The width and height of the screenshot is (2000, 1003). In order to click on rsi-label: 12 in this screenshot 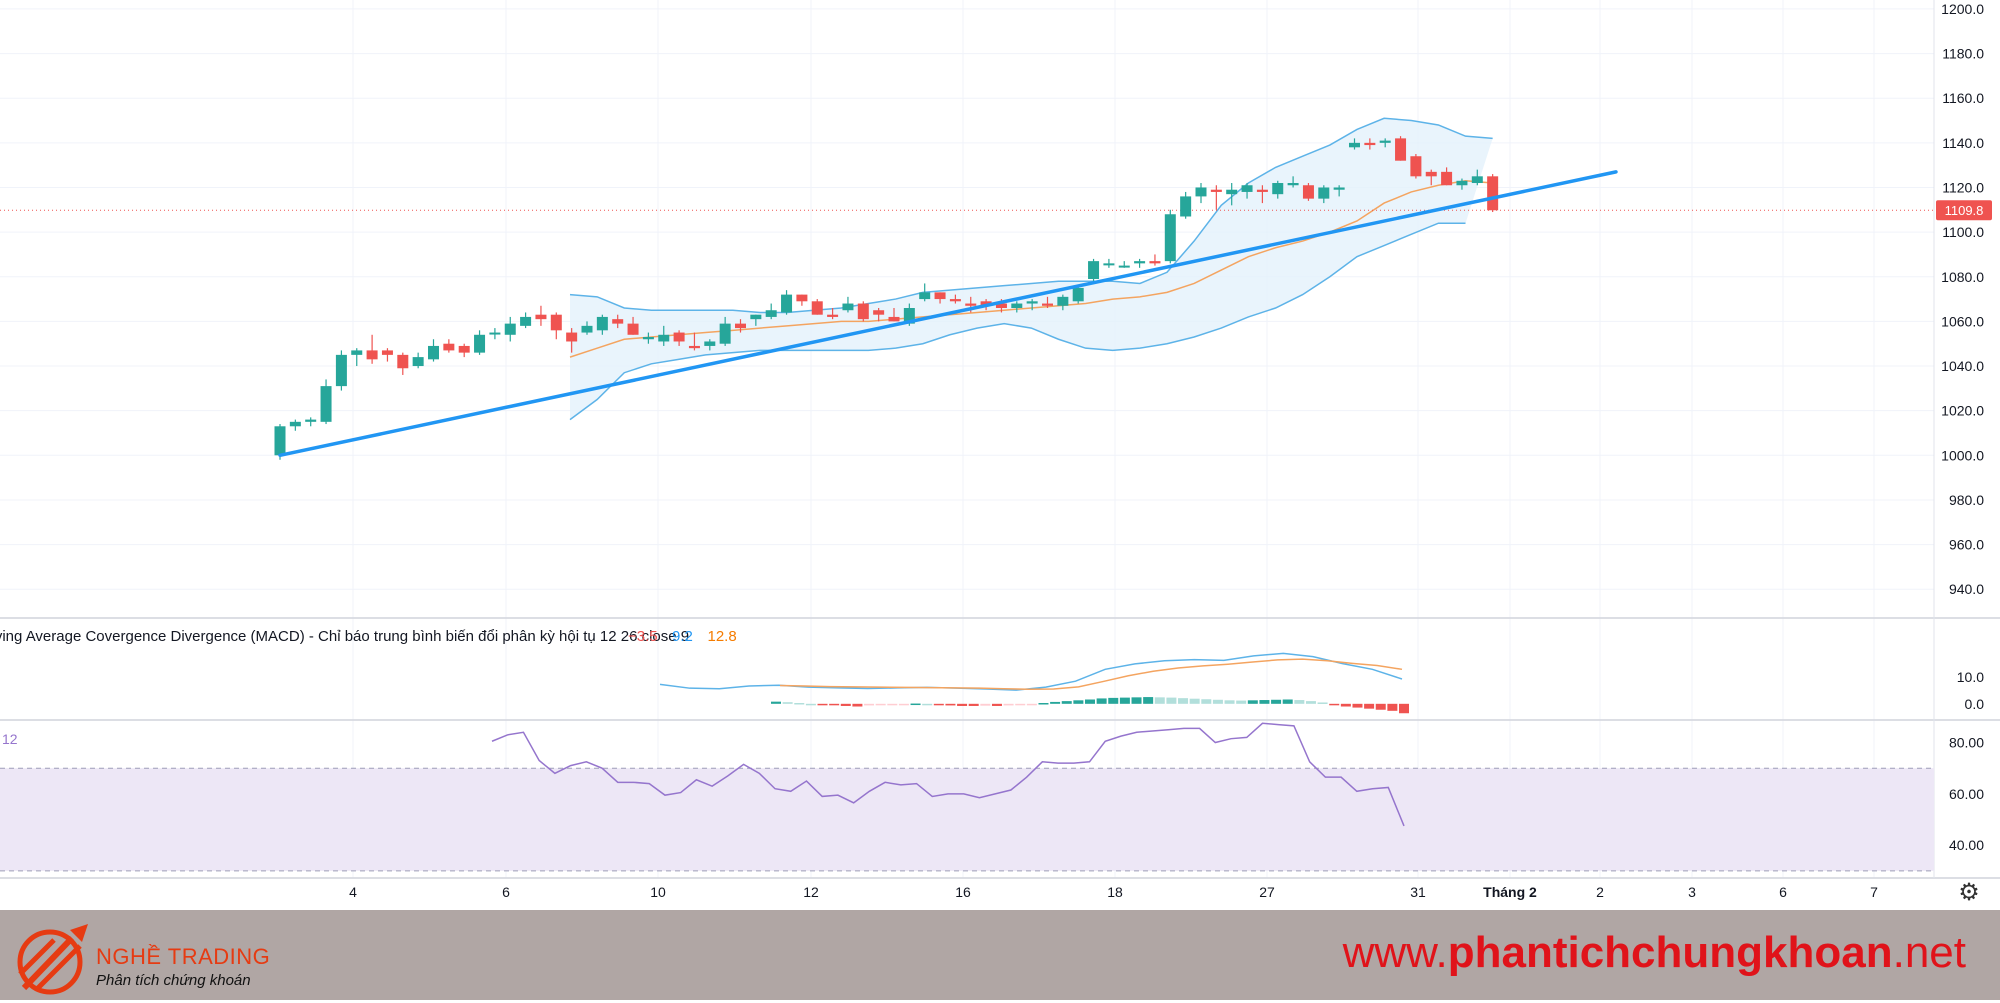, I will do `click(10, 739)`.